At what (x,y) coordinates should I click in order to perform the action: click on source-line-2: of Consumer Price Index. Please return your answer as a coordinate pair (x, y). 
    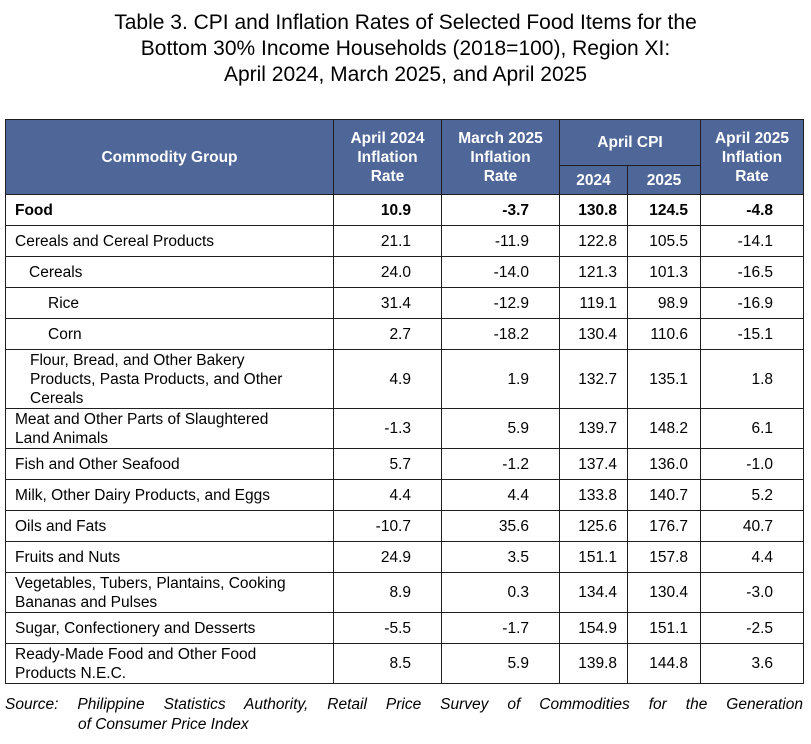
    Looking at the image, I should click on (163, 724).